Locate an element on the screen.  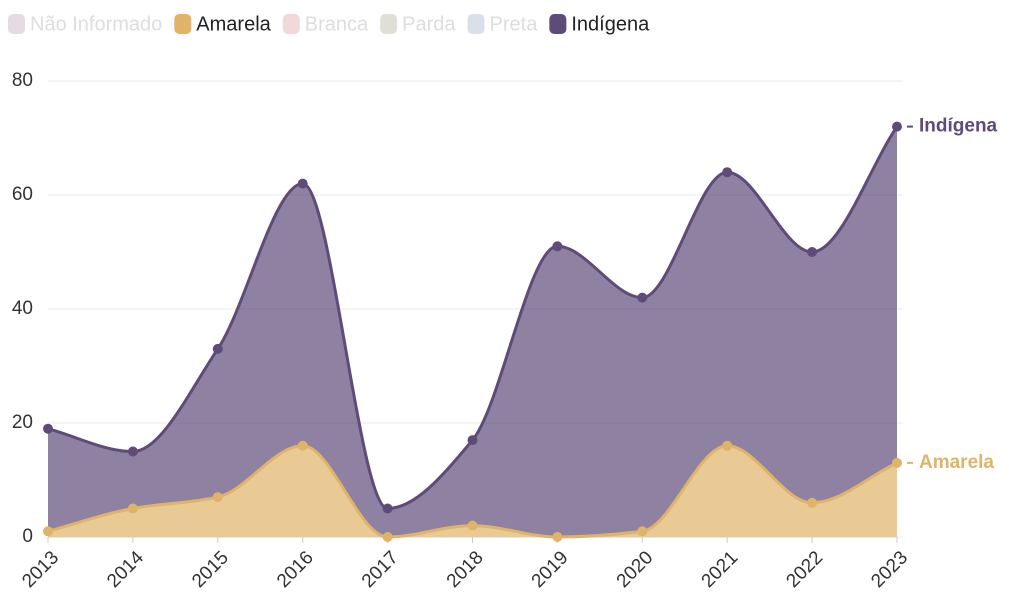
legend-label: Parda is located at coordinates (429, 24).